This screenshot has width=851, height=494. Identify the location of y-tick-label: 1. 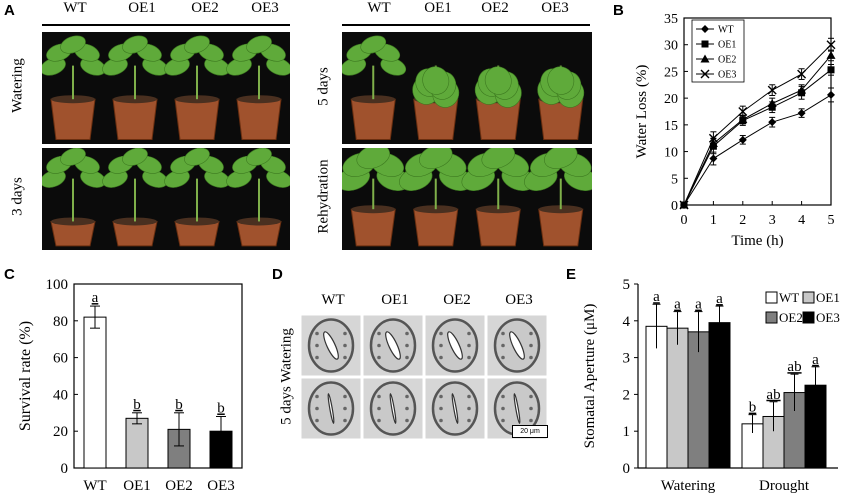
(627, 432).